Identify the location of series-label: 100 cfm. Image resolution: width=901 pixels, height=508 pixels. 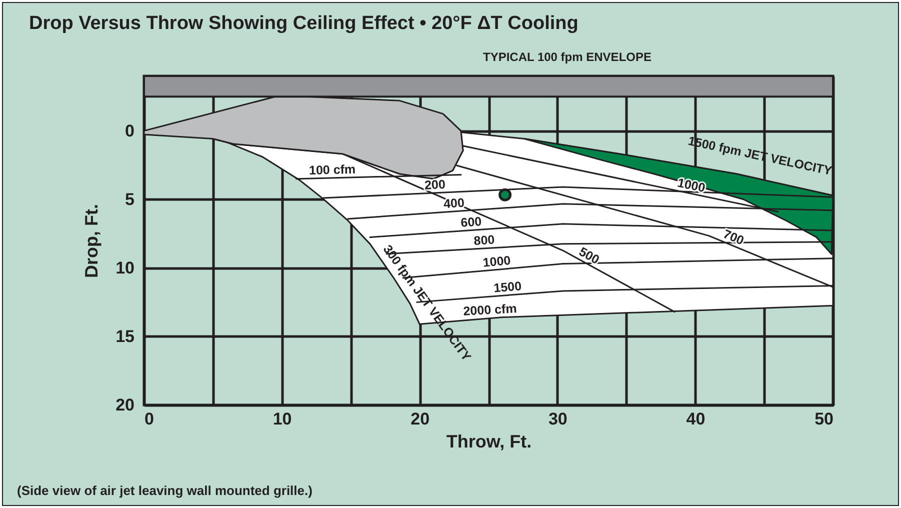
(332, 170).